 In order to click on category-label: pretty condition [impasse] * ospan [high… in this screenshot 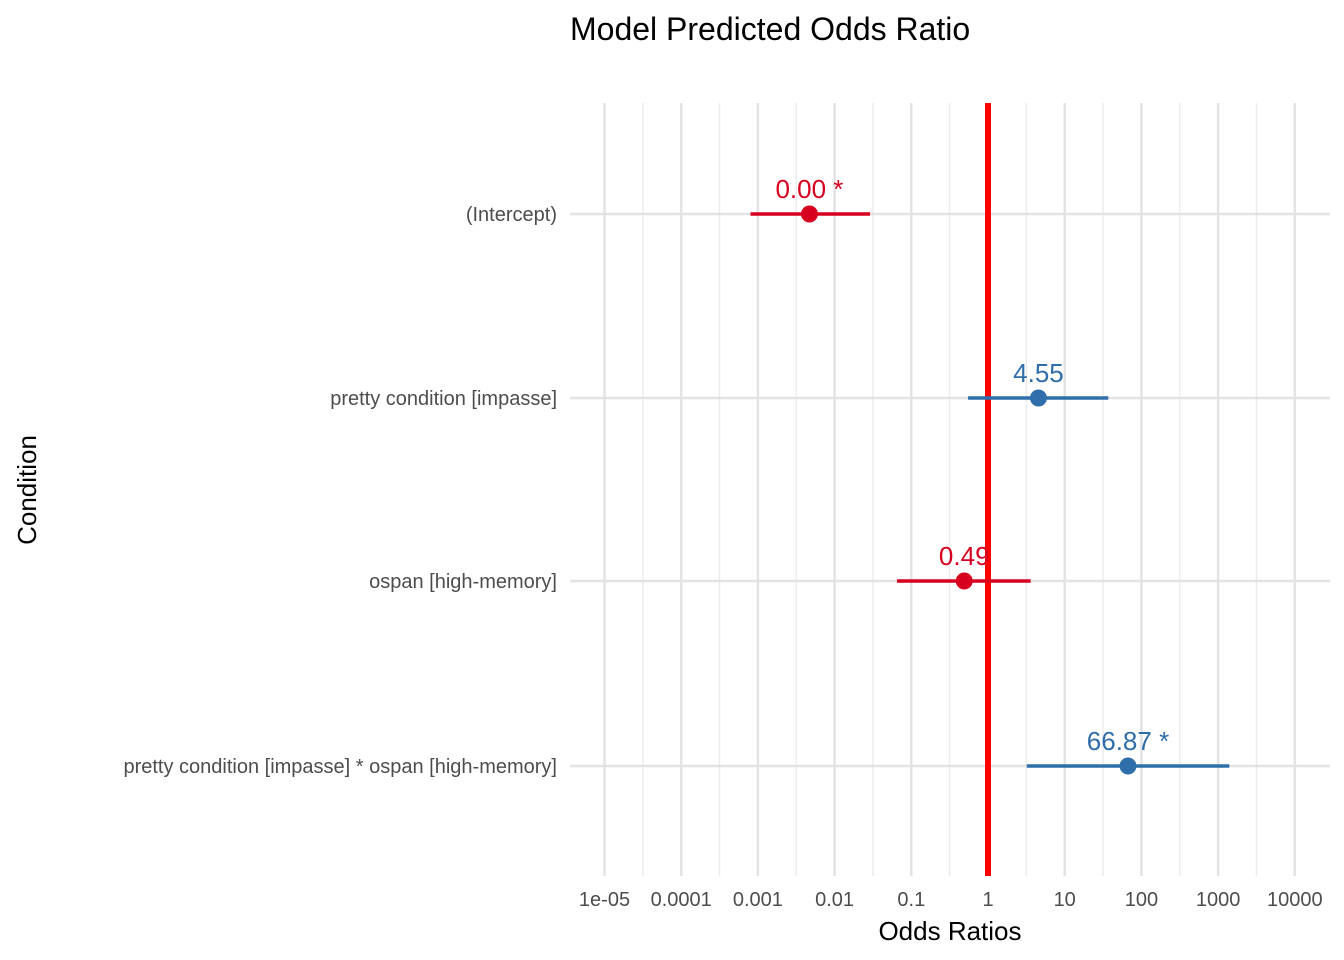, I will do `click(340, 767)`.